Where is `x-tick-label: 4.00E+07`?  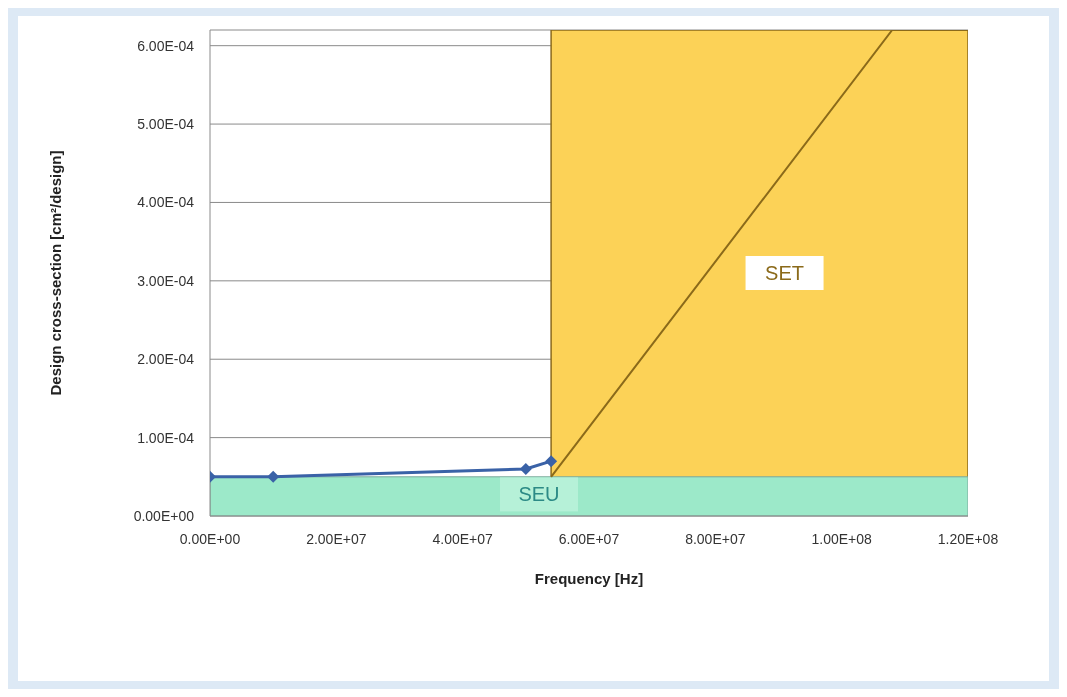 x-tick-label: 4.00E+07 is located at coordinates (463, 538).